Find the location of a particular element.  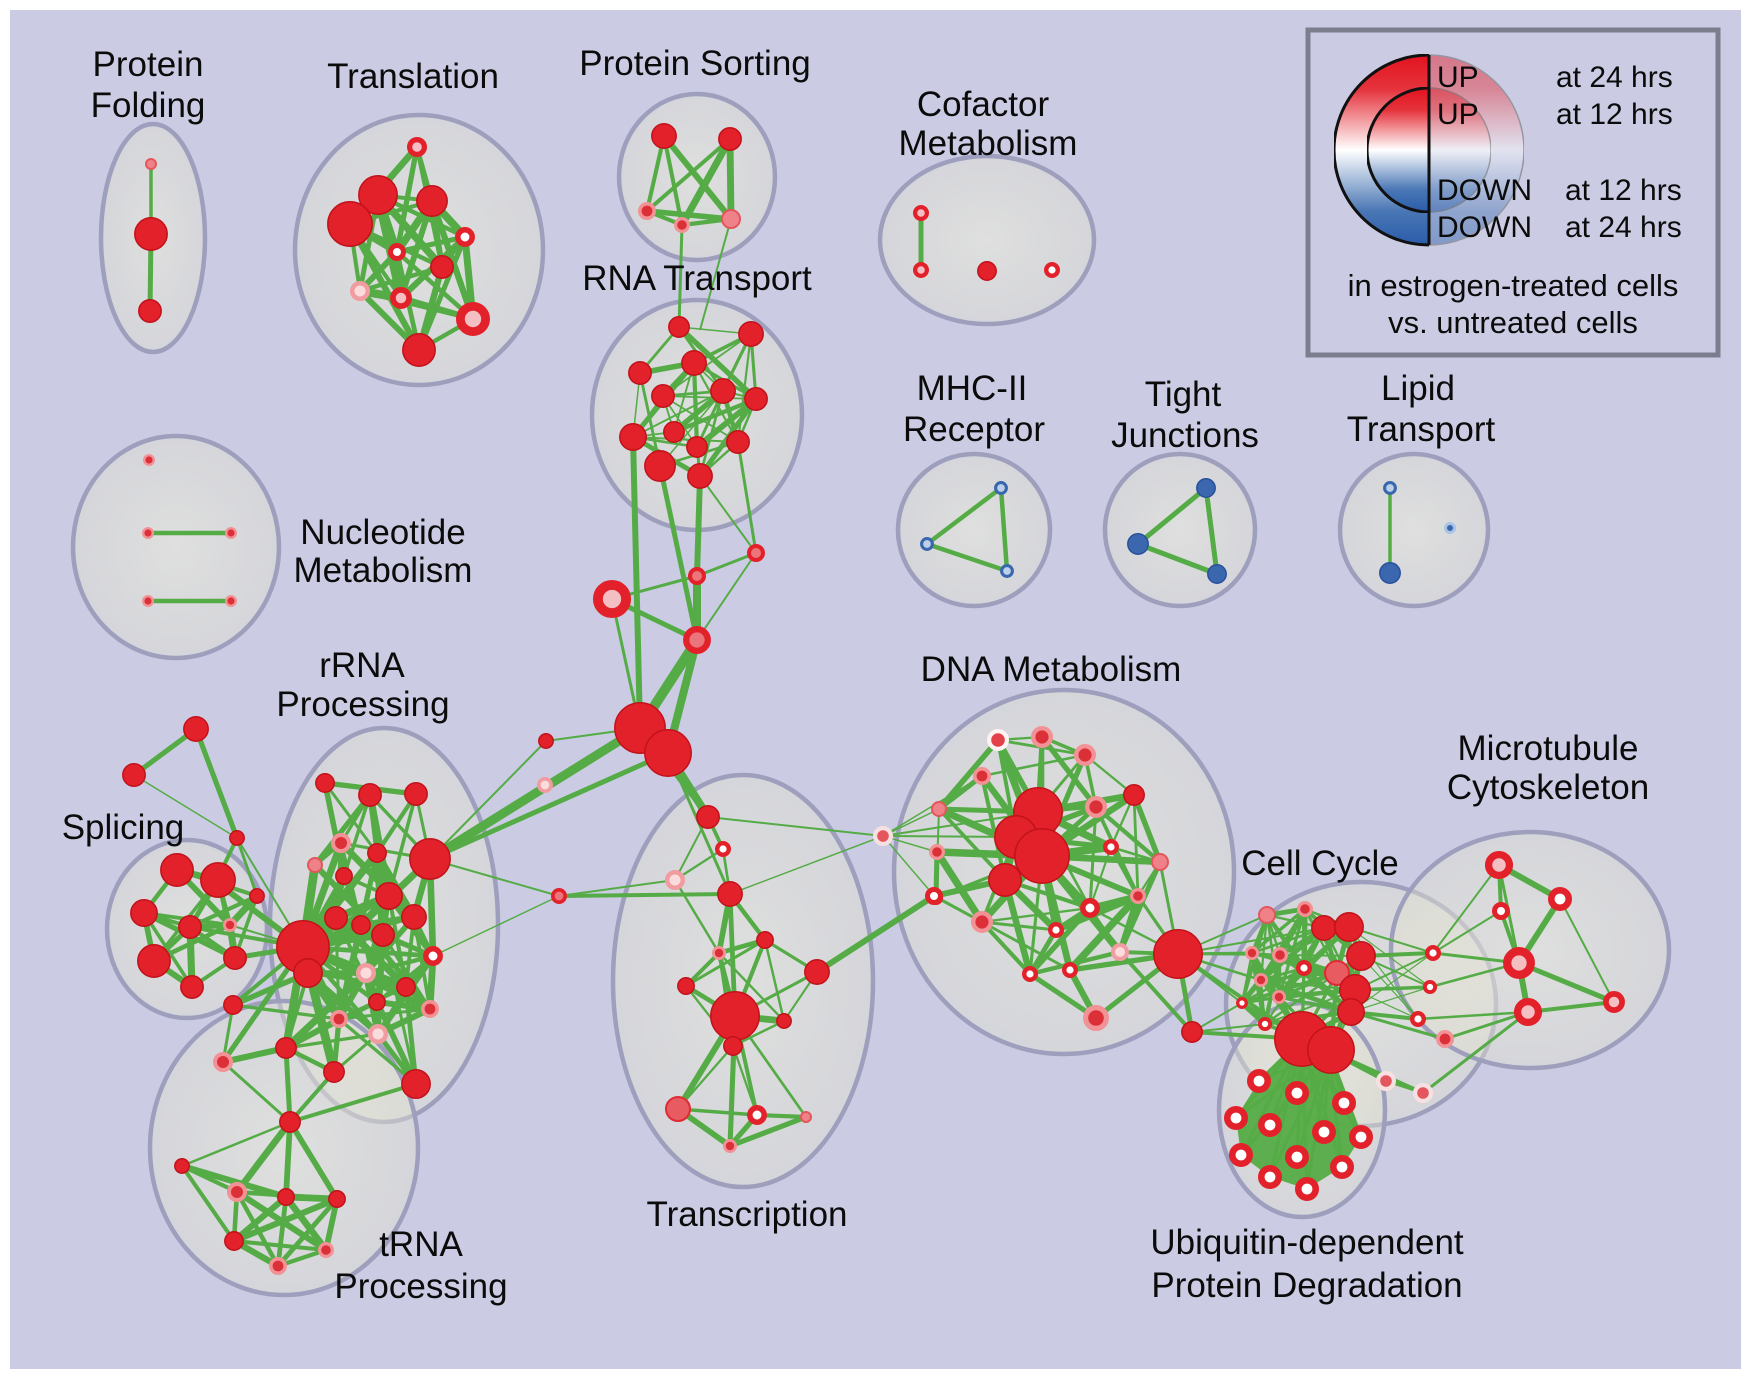

svg-text: Transcription is located at coordinates (747, 1214).